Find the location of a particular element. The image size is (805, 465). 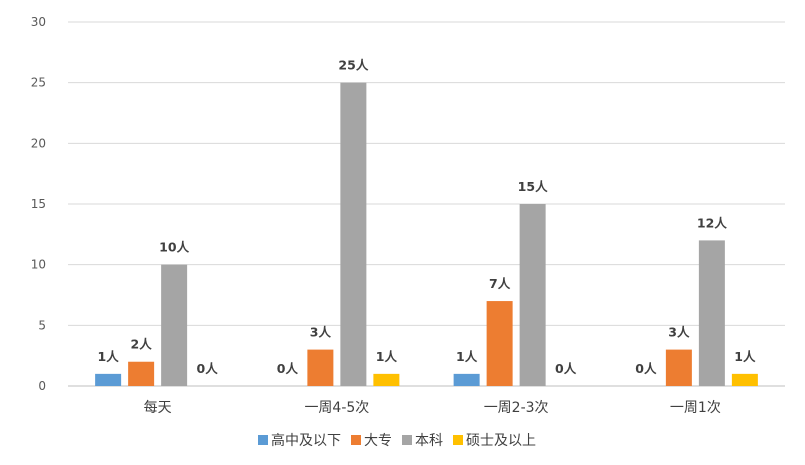

data-label: 10人 is located at coordinates (174, 247).